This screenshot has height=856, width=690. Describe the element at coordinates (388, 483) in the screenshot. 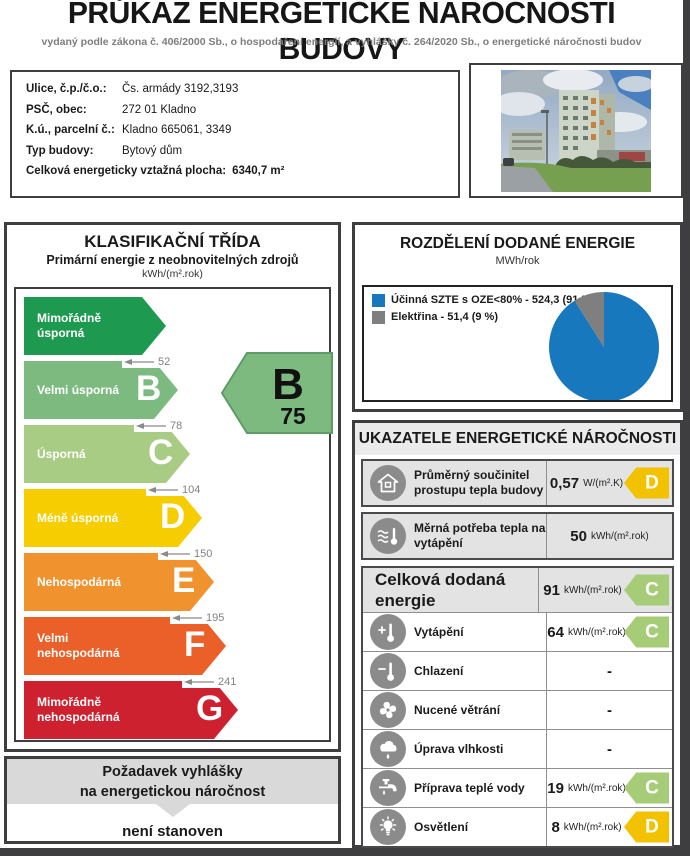

I see `house-icon` at that location.